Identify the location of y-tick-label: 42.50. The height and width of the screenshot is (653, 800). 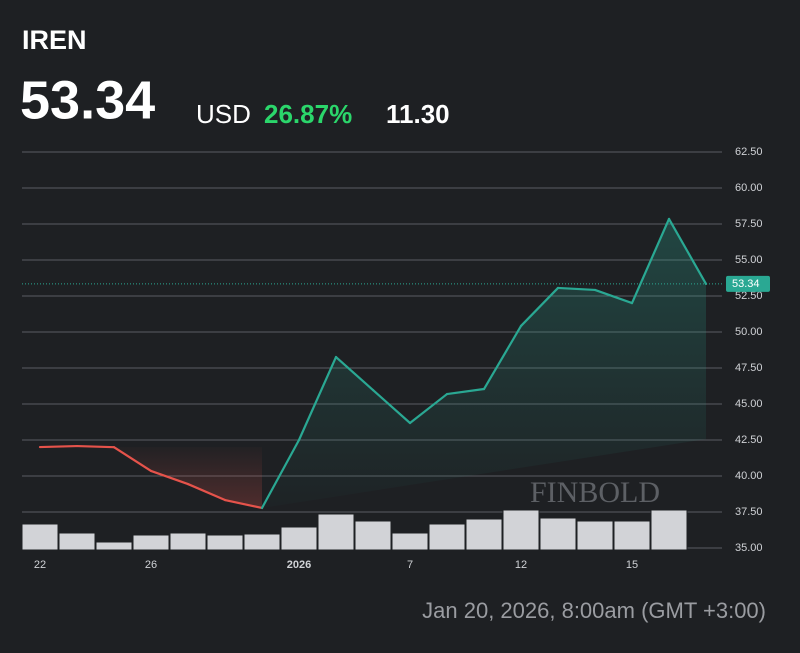
(749, 440).